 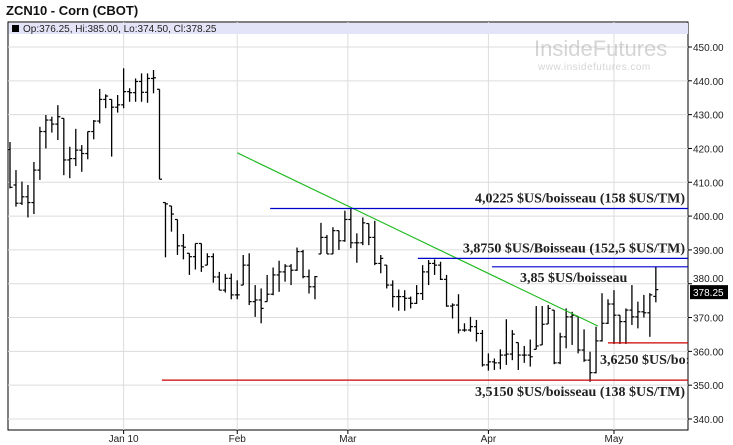 I want to click on y-tick-label: 410.00, so click(x=708, y=183).